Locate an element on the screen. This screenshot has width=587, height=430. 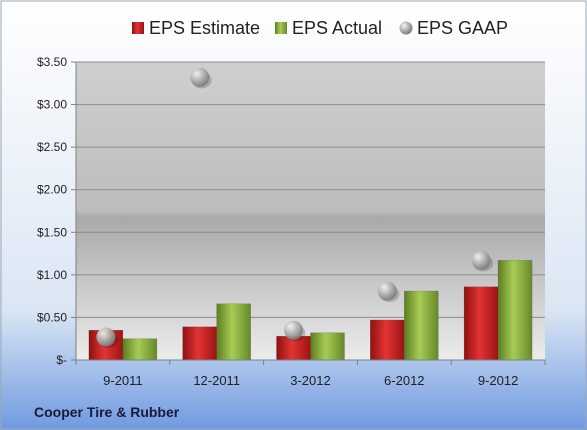
legend-estimate-swatch is located at coordinates (138, 28).